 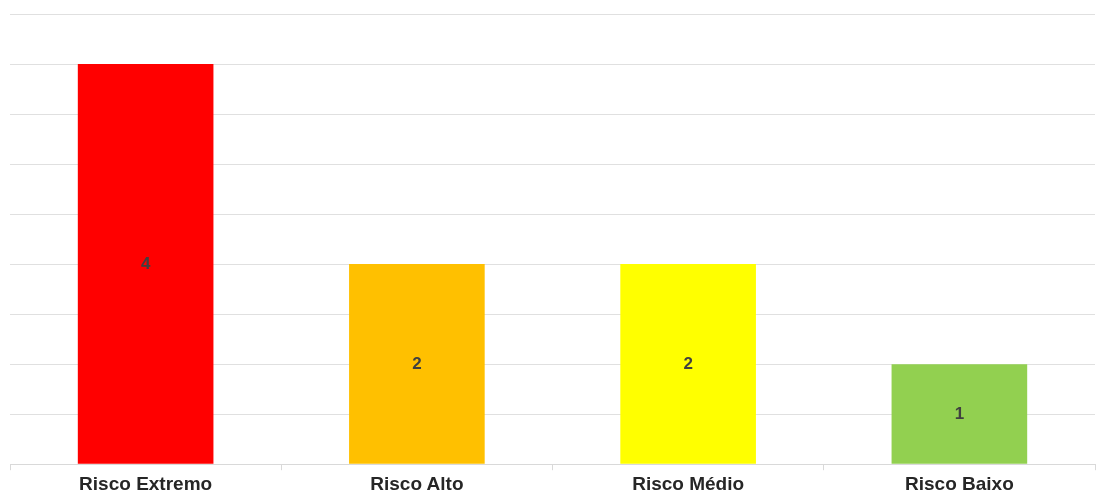 What do you see at coordinates (417, 483) in the screenshot?
I see `x-tick-label: Risco Alto` at bounding box center [417, 483].